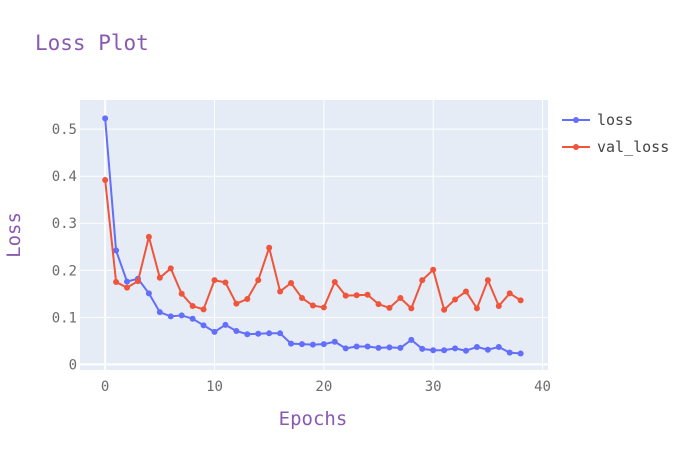 The width and height of the screenshot is (700, 450). Describe the element at coordinates (323, 387) in the screenshot. I see `x-tick-label: 20` at that location.